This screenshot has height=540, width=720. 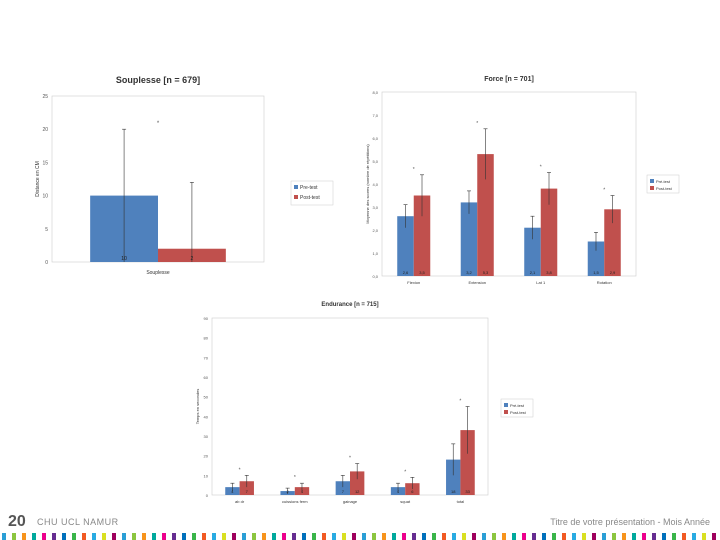 I want to click on data-label: 3,2, so click(x=469, y=272).